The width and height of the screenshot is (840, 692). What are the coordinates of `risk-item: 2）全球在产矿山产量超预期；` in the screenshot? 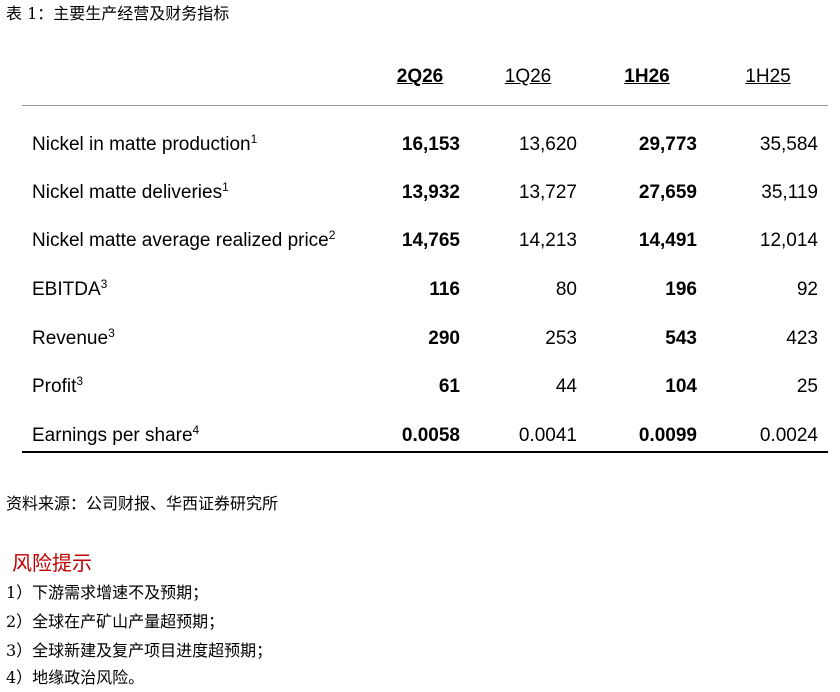 It's located at (115, 621).